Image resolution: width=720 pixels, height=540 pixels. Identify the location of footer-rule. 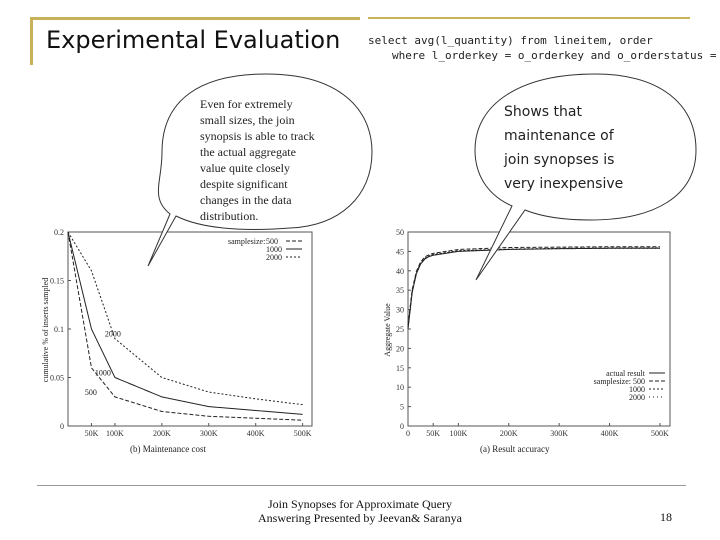
(361, 485).